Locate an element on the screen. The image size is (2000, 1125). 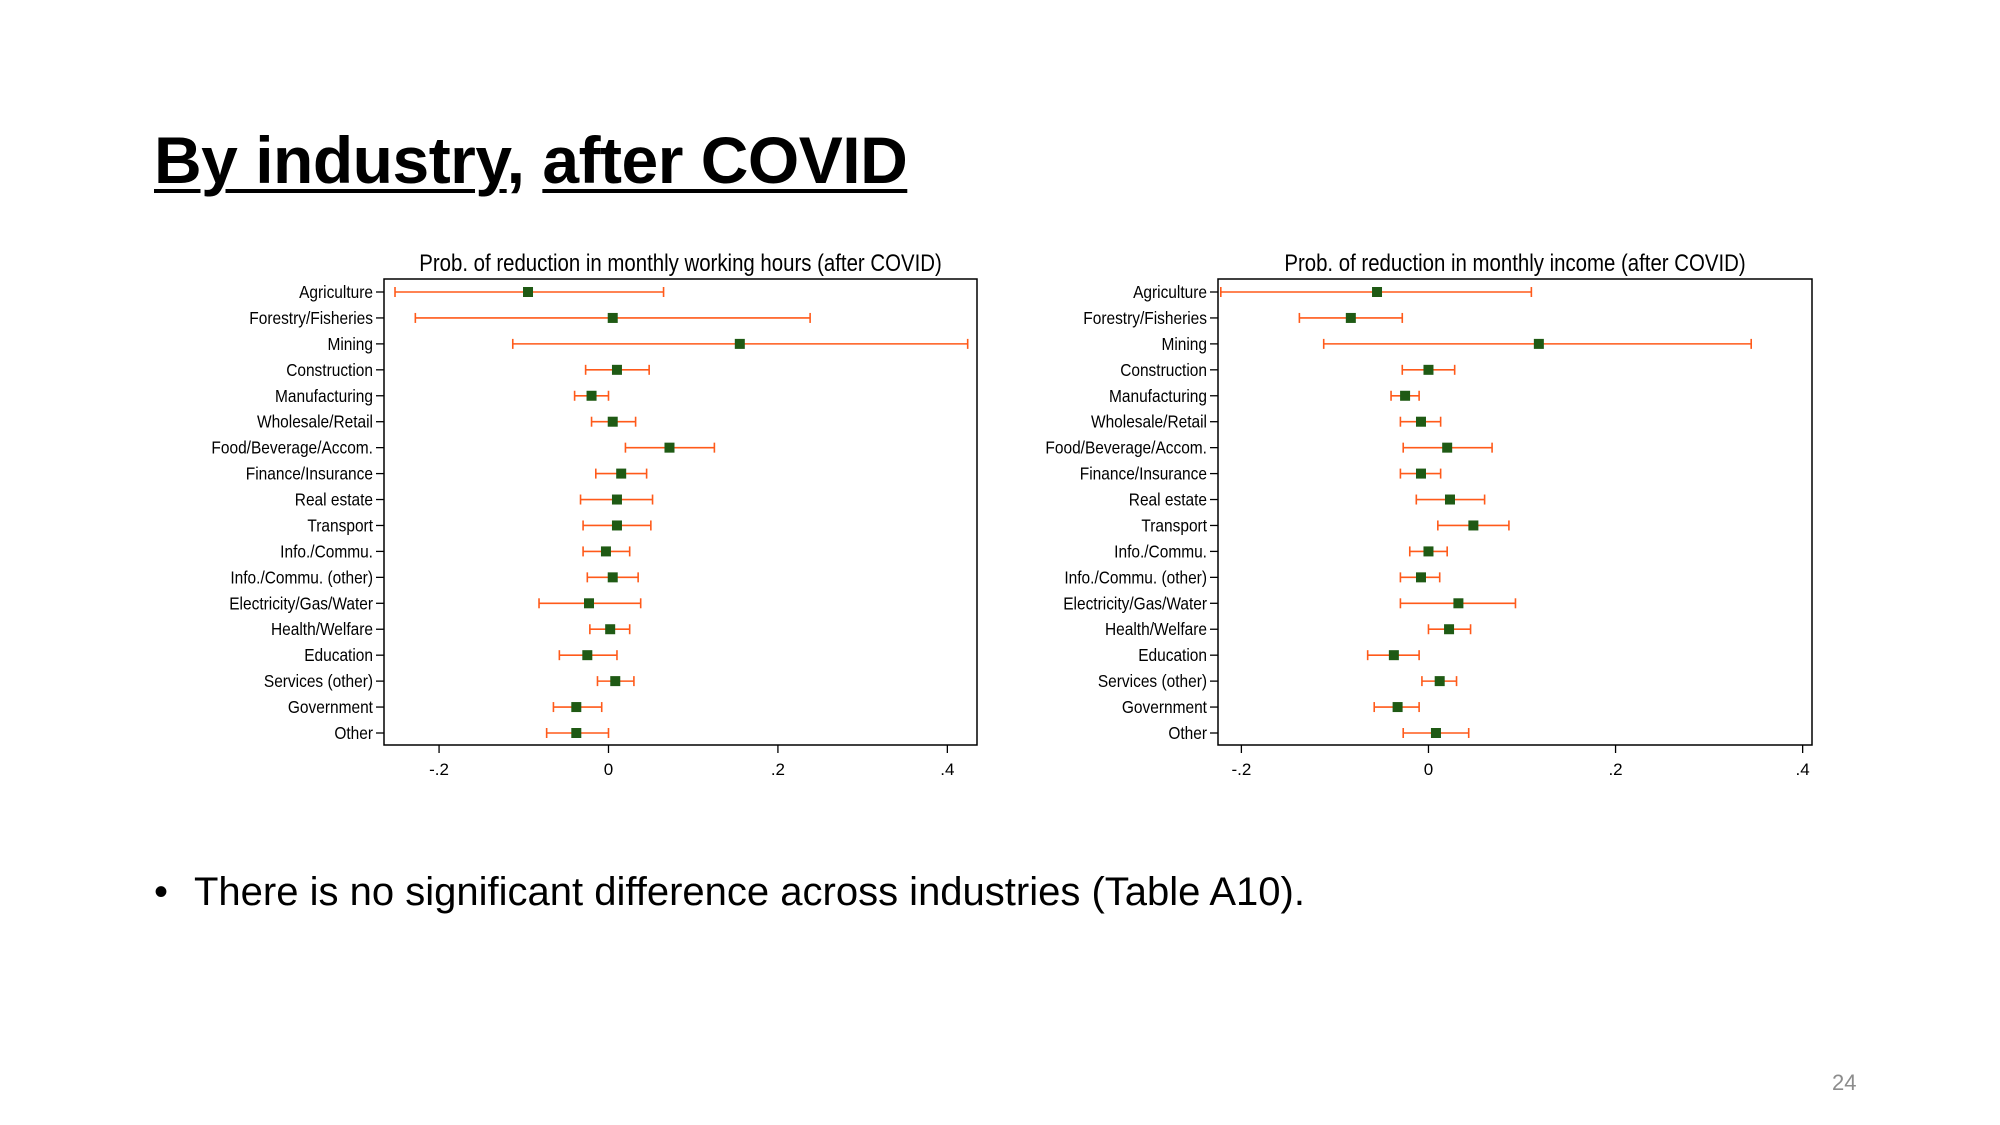
title-part-after-covid: after COVID is located at coordinates (725, 160).